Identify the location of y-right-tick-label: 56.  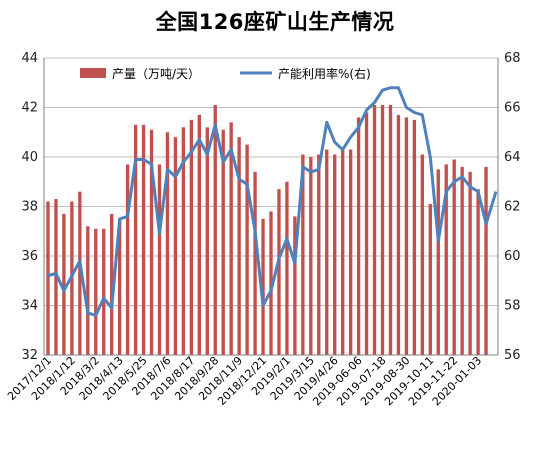
(512, 355).